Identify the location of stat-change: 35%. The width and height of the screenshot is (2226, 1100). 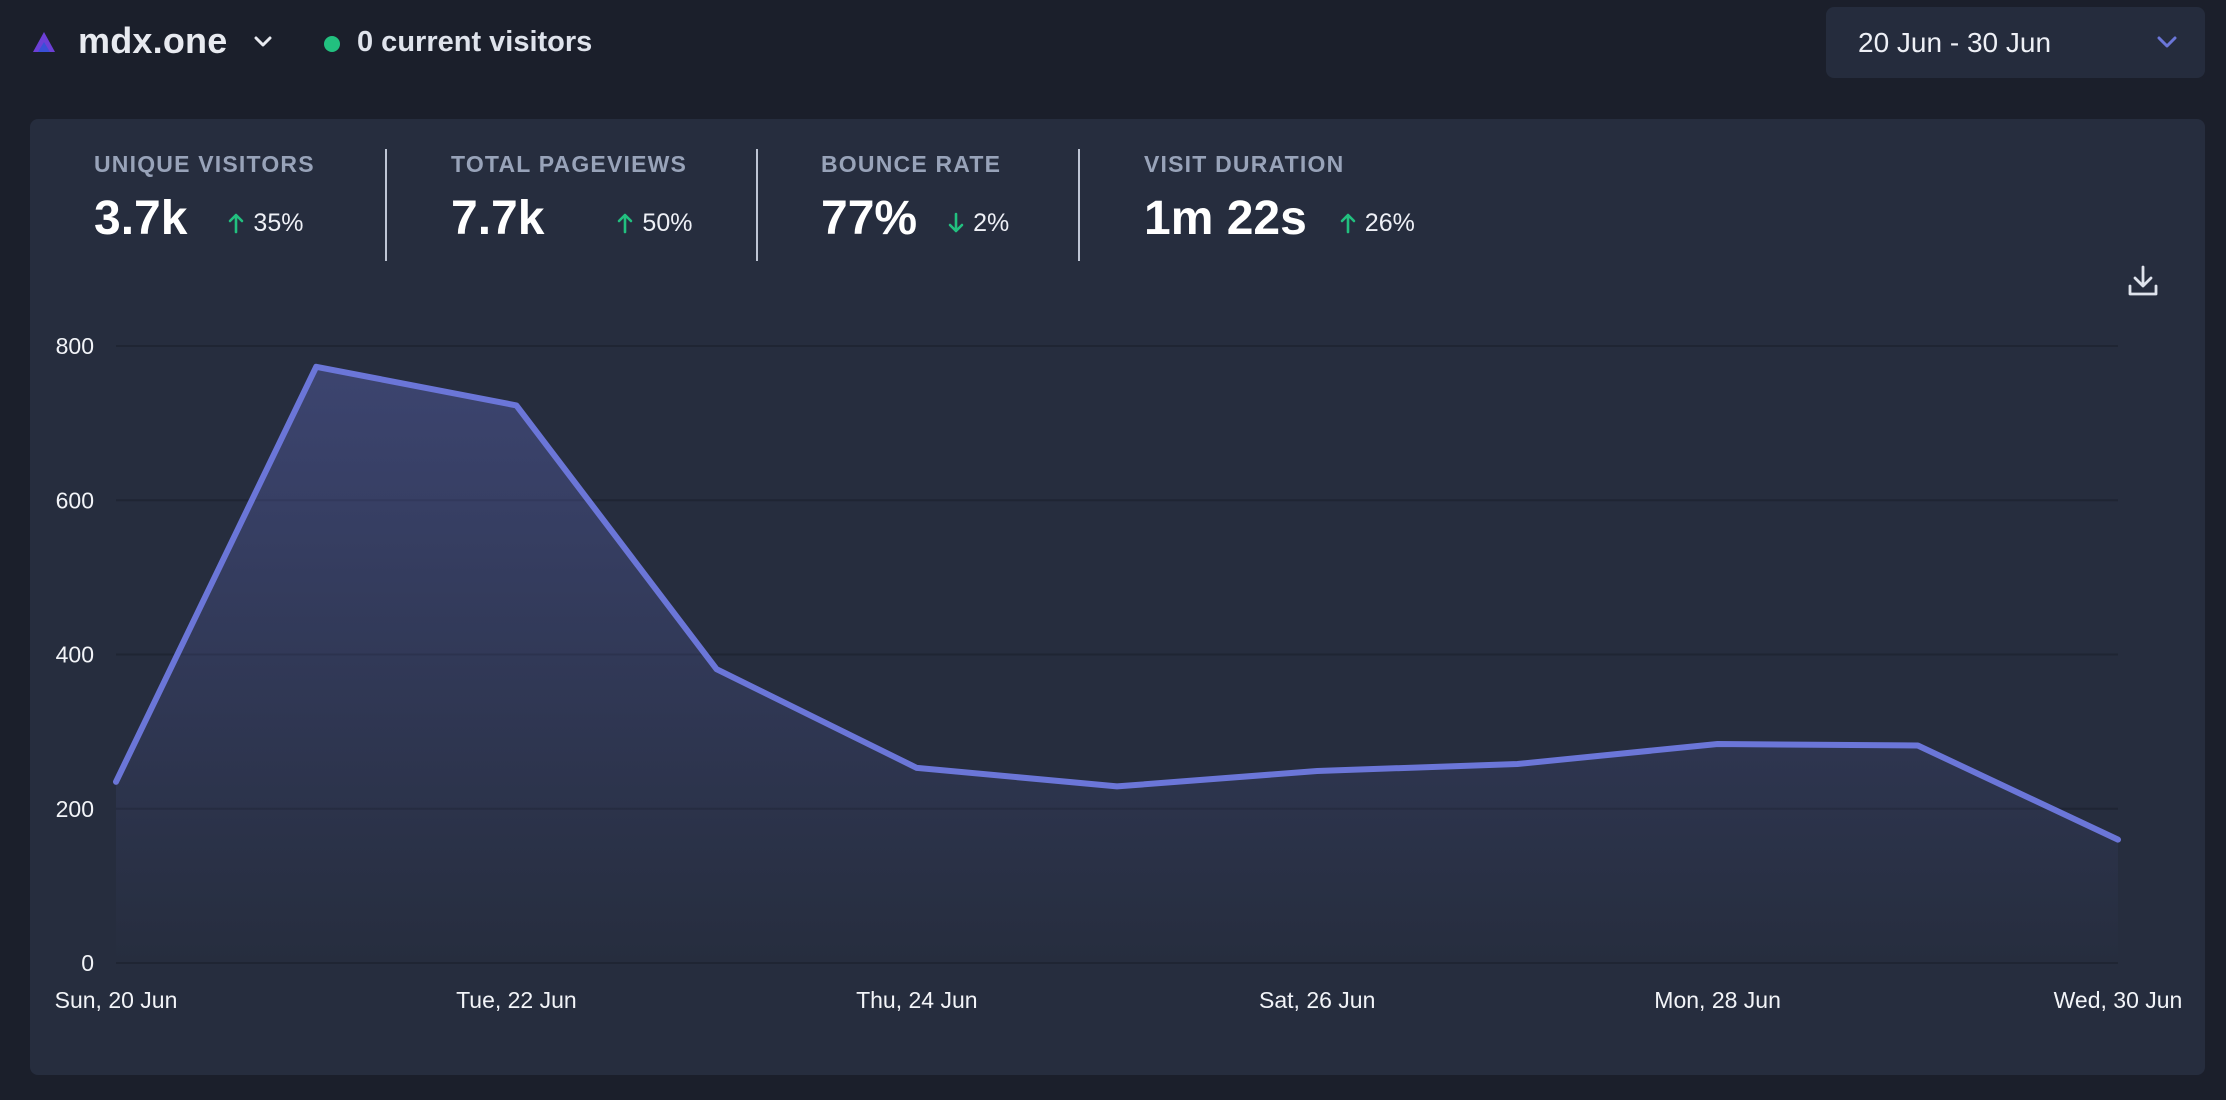
(265, 223).